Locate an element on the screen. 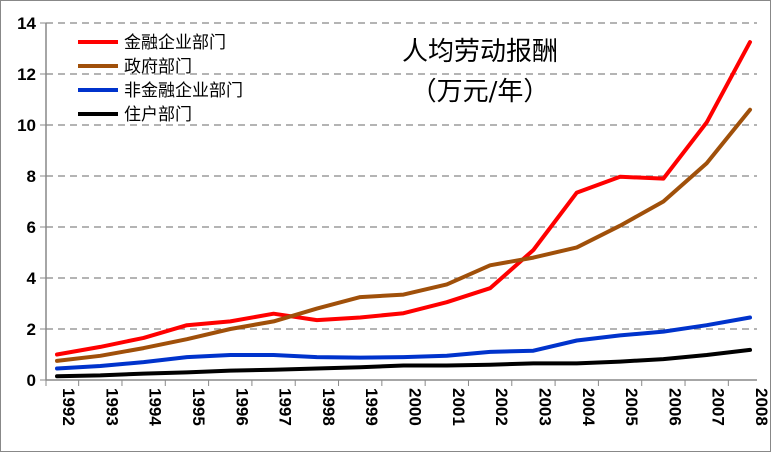 The height and width of the screenshot is (452, 771). x-tick-label: 1992 is located at coordinates (68, 407).